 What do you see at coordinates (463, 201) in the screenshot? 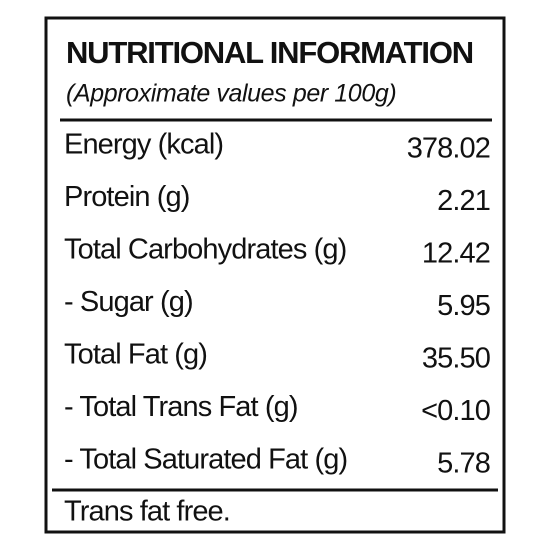
I see `nutrient-value: 2.21` at bounding box center [463, 201].